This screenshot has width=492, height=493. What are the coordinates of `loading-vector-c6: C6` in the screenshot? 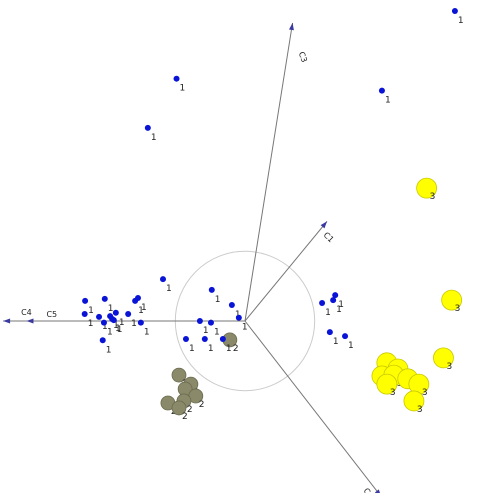 It's located at (312, 406).